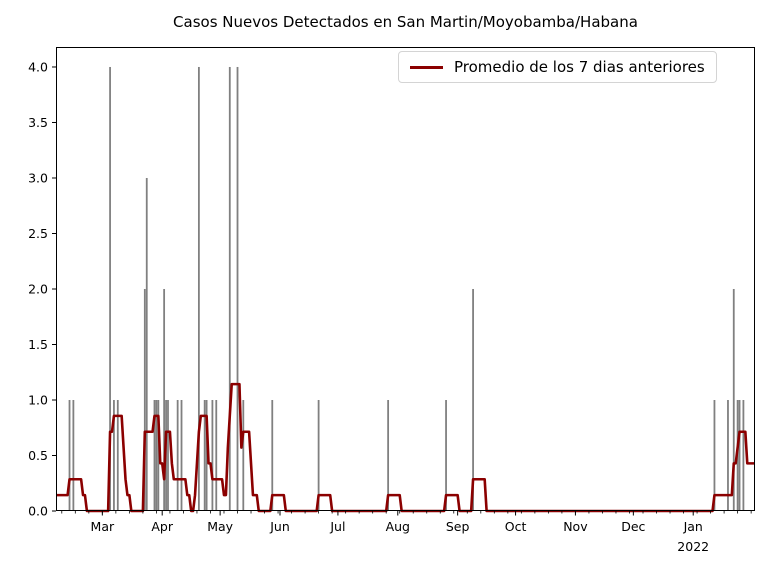 The width and height of the screenshot is (768, 576). Describe the element at coordinates (38, 288) in the screenshot. I see `y-tick-label: 2.0` at that location.